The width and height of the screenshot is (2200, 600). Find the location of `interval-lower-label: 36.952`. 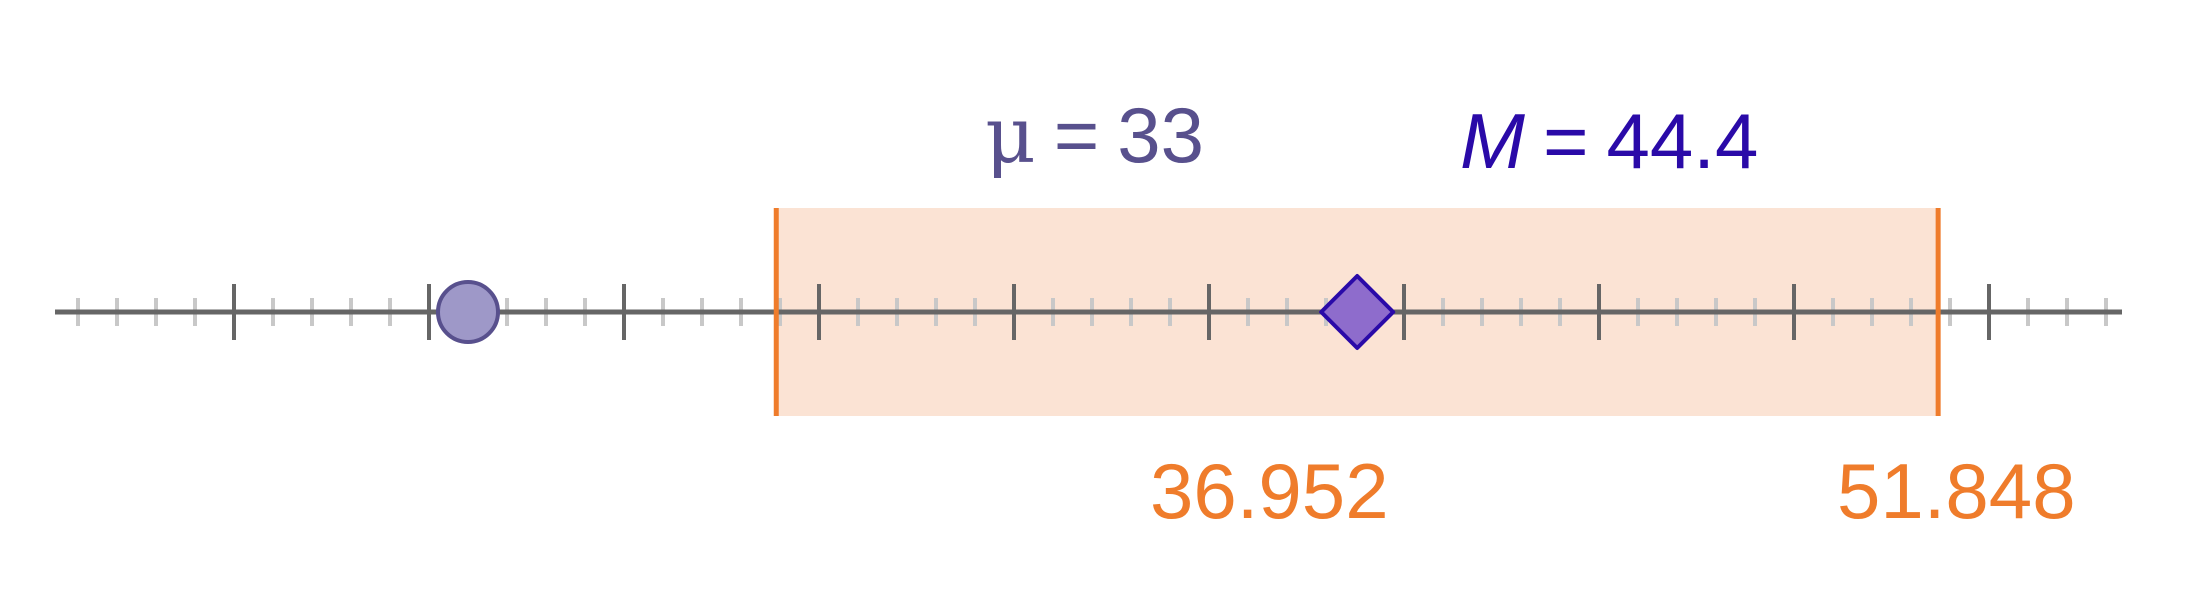

interval-lower-label: 36.952 is located at coordinates (1269, 491).